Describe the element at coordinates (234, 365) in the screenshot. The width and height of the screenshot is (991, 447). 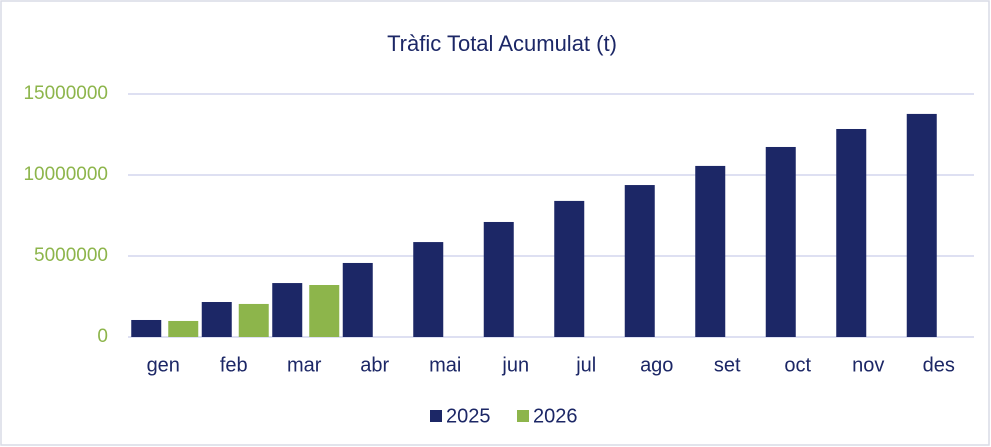
I see `x-tick-label: feb` at that location.